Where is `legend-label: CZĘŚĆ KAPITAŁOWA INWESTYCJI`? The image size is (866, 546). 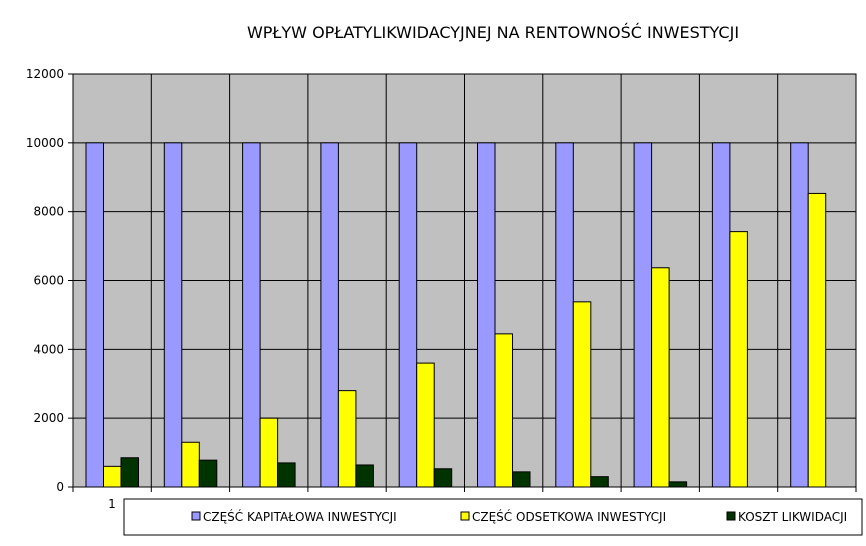
legend-label: CZĘŚĆ KAPITAŁOWA INWESTYCJI is located at coordinates (300, 516).